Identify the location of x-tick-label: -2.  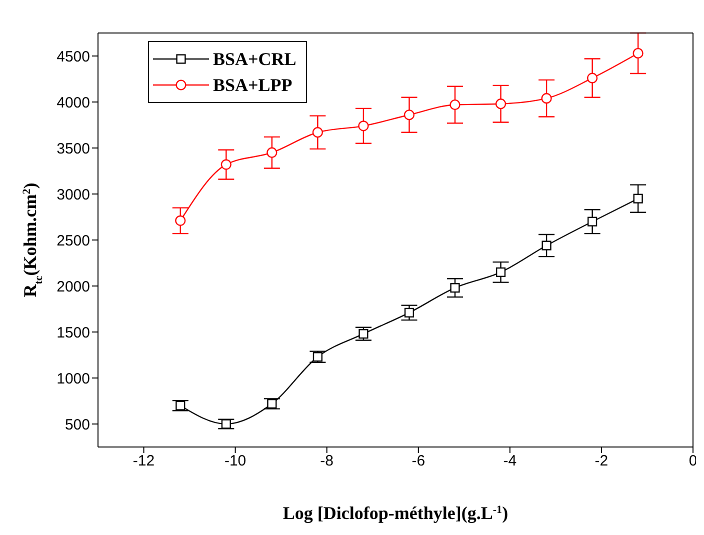
(601, 461).